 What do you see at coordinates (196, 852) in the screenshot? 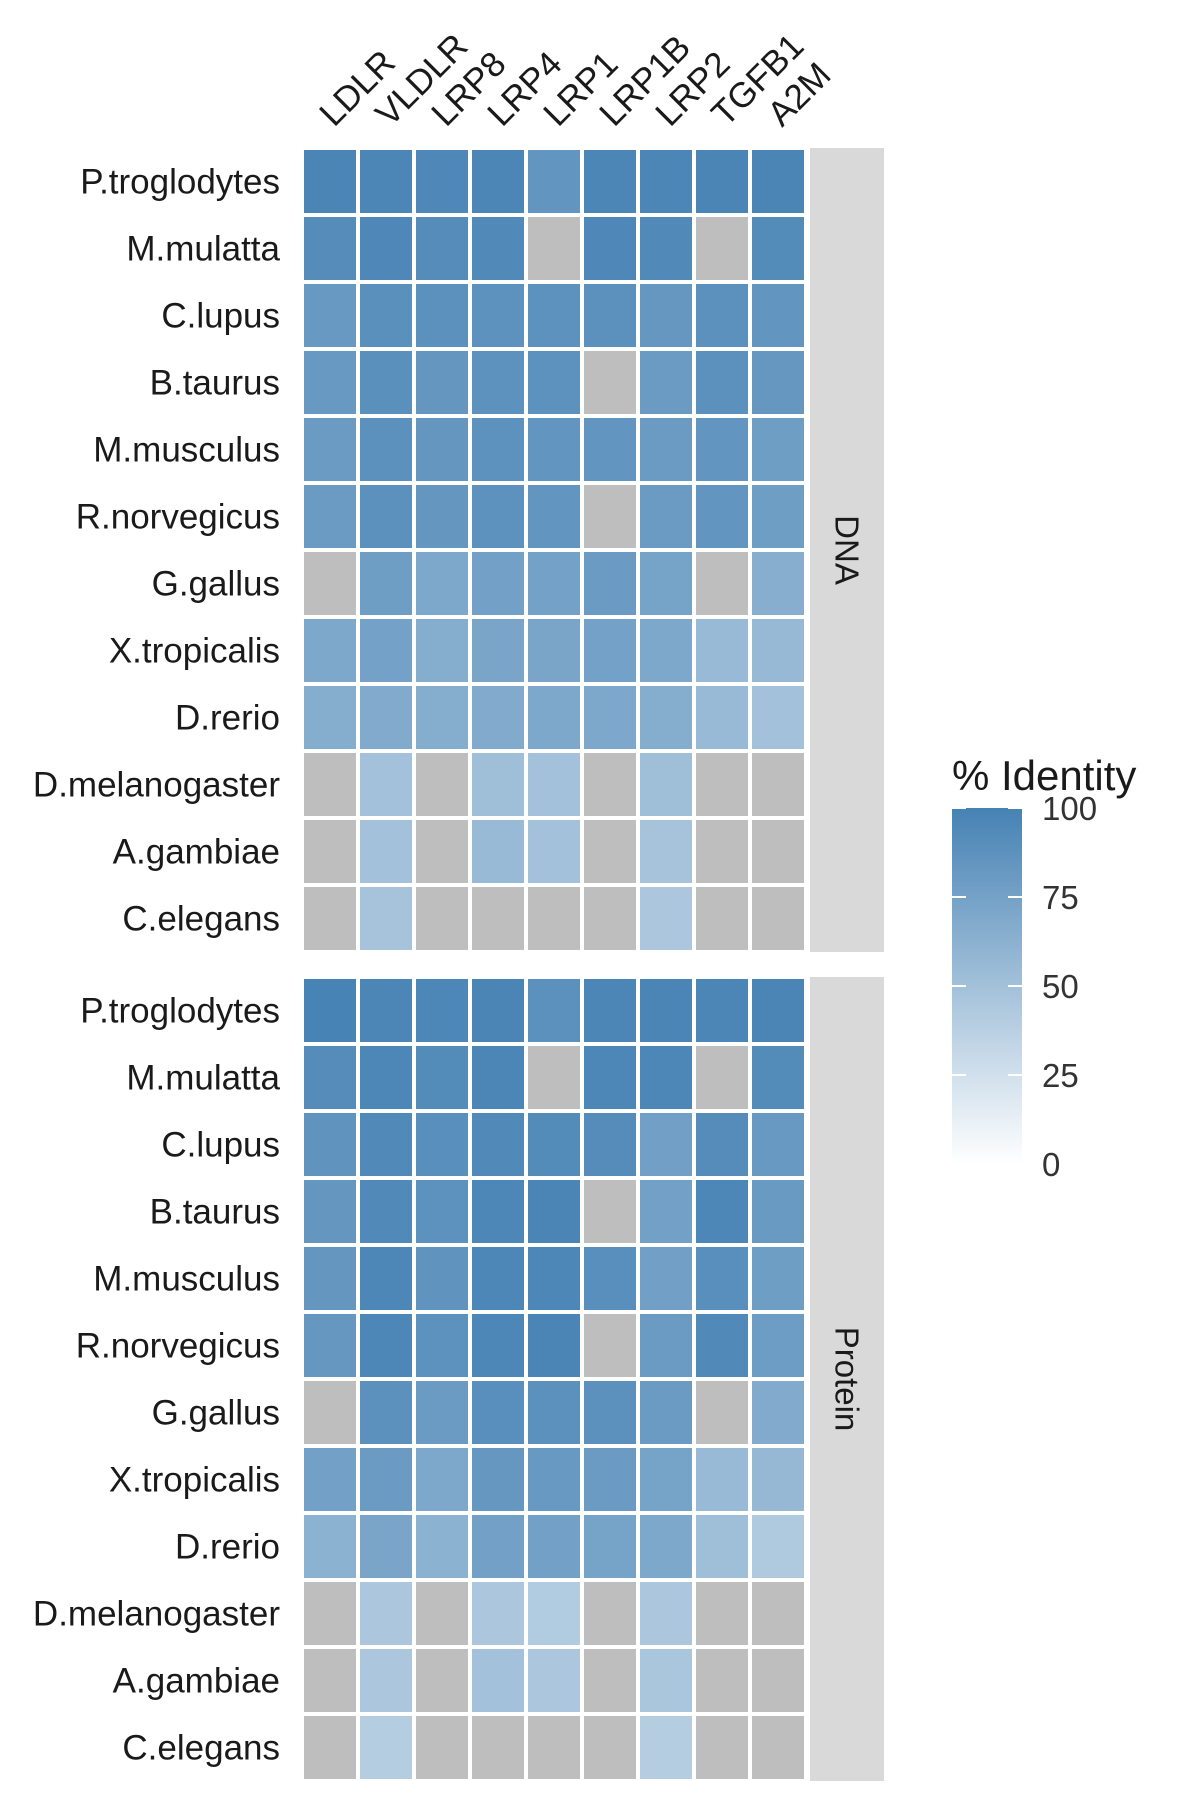
I see `row-label: A.gambiae` at bounding box center [196, 852].